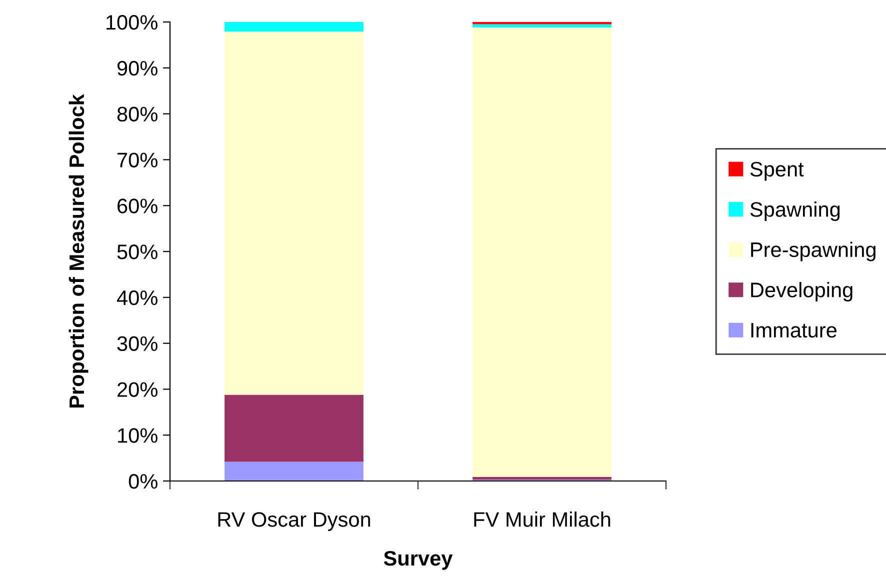 The width and height of the screenshot is (886, 584). I want to click on legend-label: Pre-spawning, so click(813, 252).